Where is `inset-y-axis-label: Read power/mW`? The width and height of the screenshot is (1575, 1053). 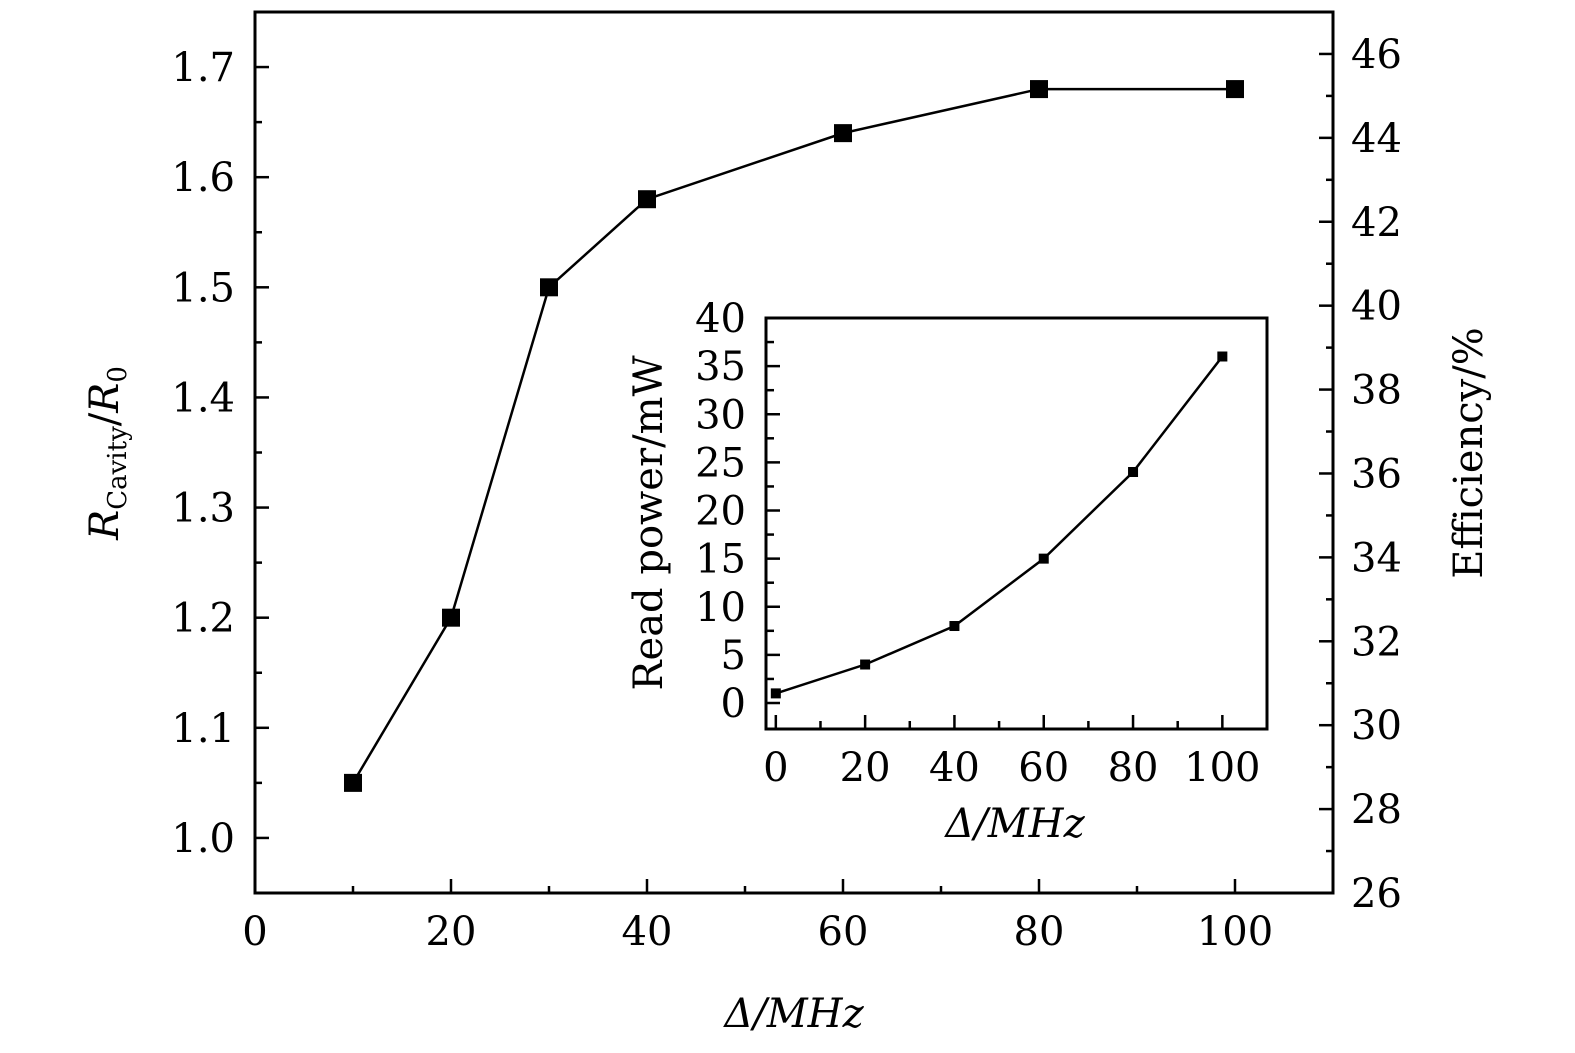
inset-y-axis-label: Read power/mW is located at coordinates (649, 522).